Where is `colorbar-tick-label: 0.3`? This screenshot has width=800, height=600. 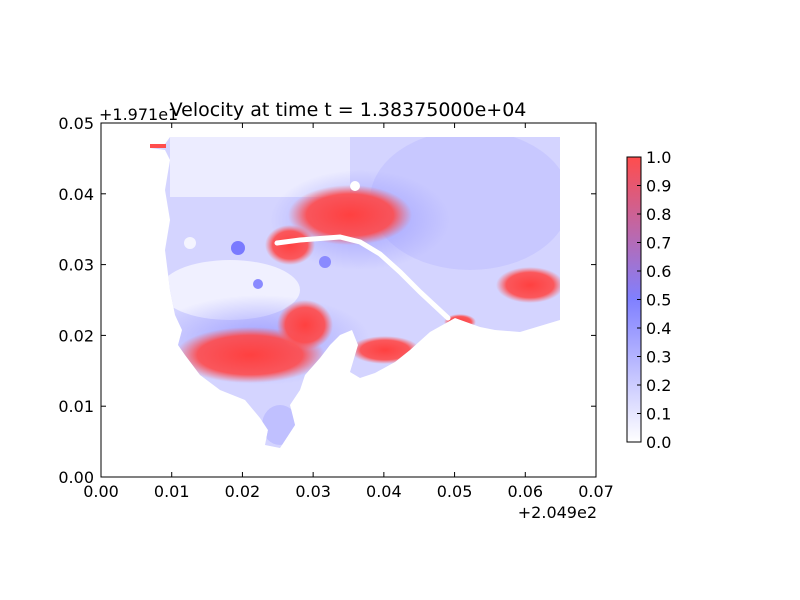 colorbar-tick-label: 0.3 is located at coordinates (658, 357).